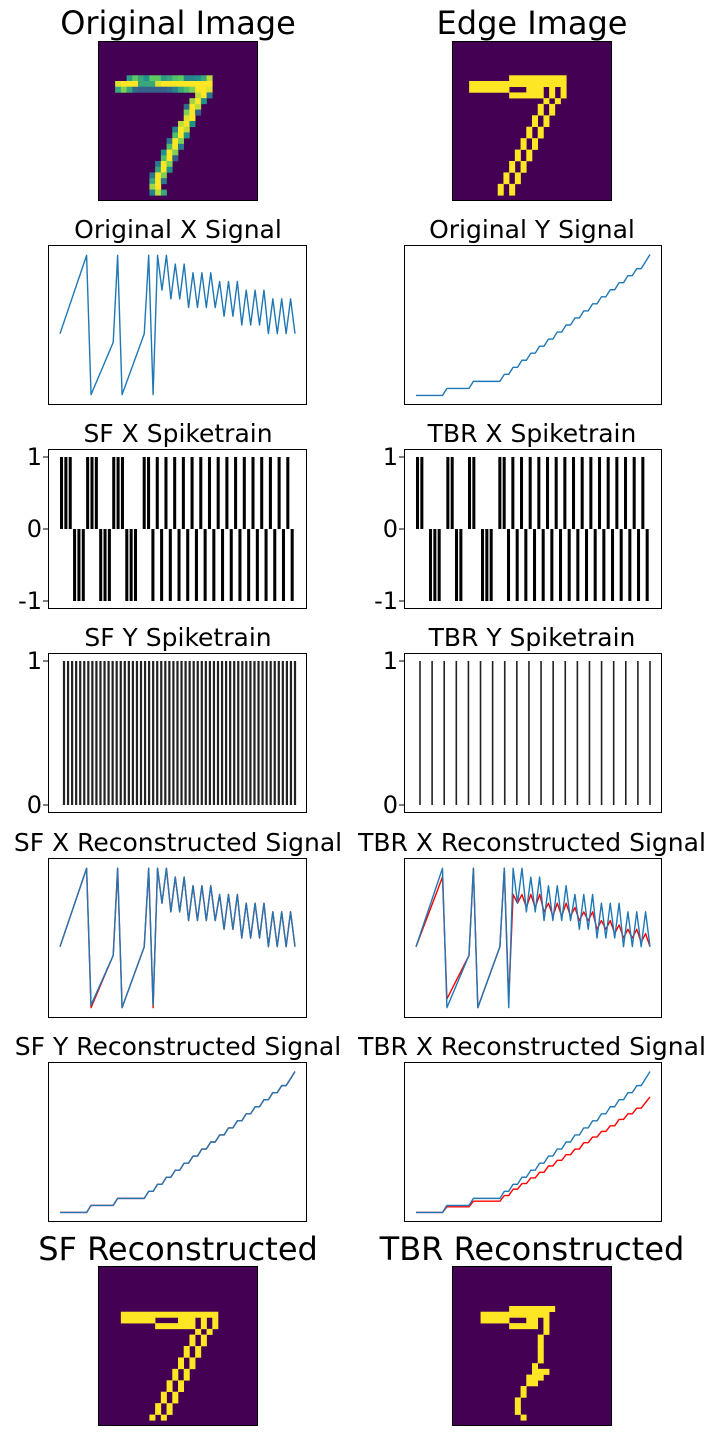  What do you see at coordinates (532, 1249) in the screenshot?
I see `tbr_recon_img-title: TBR Reconstructed` at bounding box center [532, 1249].